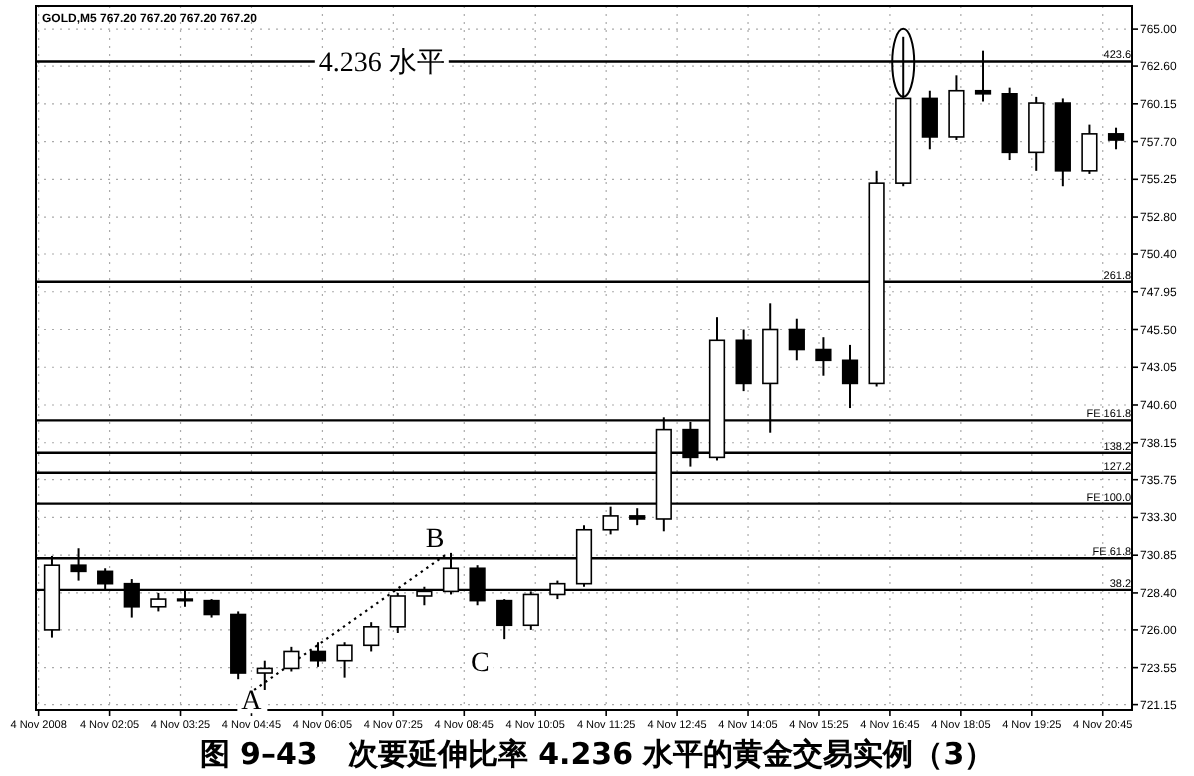 This screenshot has width=1194, height=776. I want to click on annotation: C, so click(480, 663).